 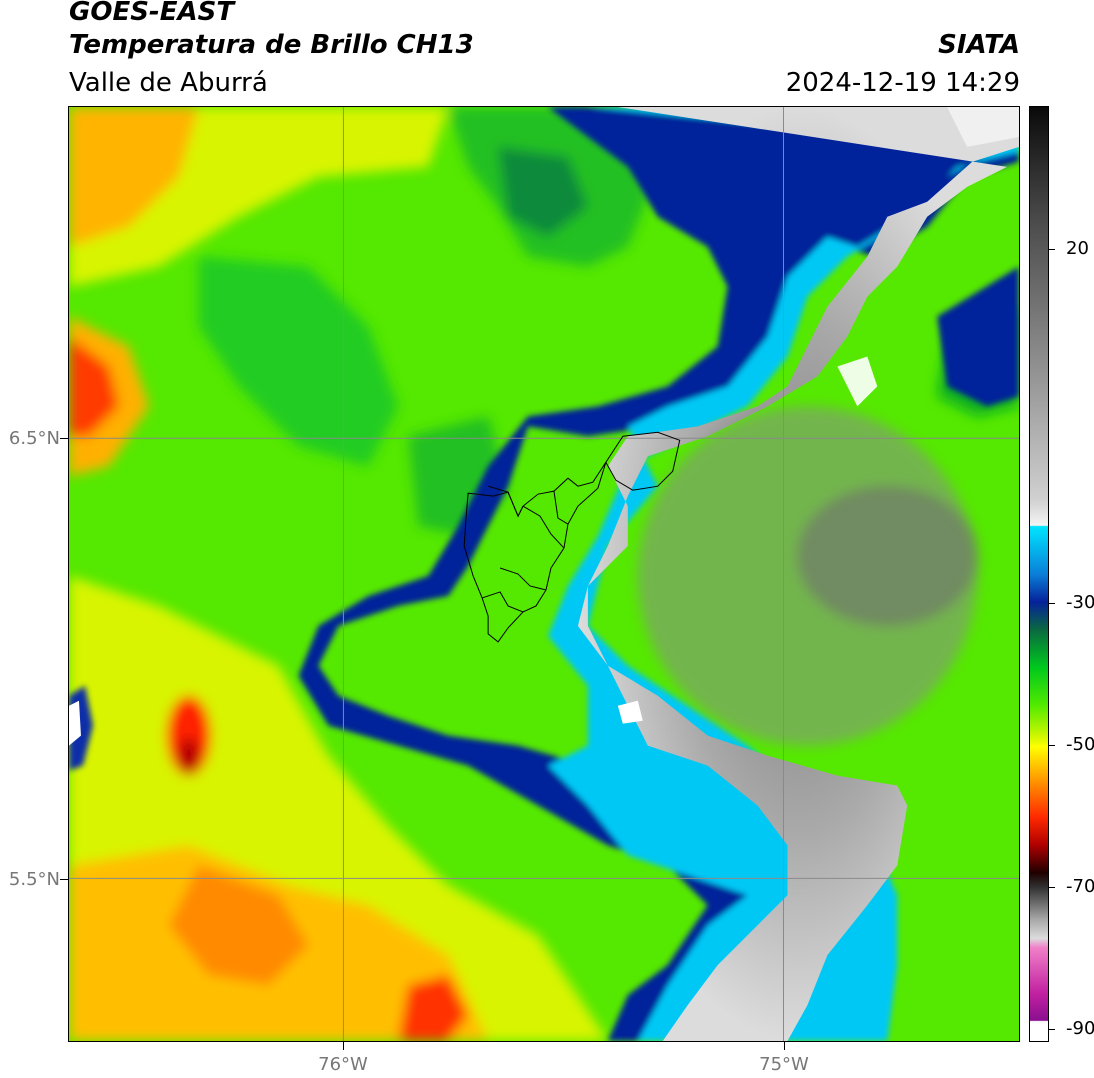 What do you see at coordinates (34, 879) in the screenshot?
I see `lat-label-5-5: 5.5°N` at bounding box center [34, 879].